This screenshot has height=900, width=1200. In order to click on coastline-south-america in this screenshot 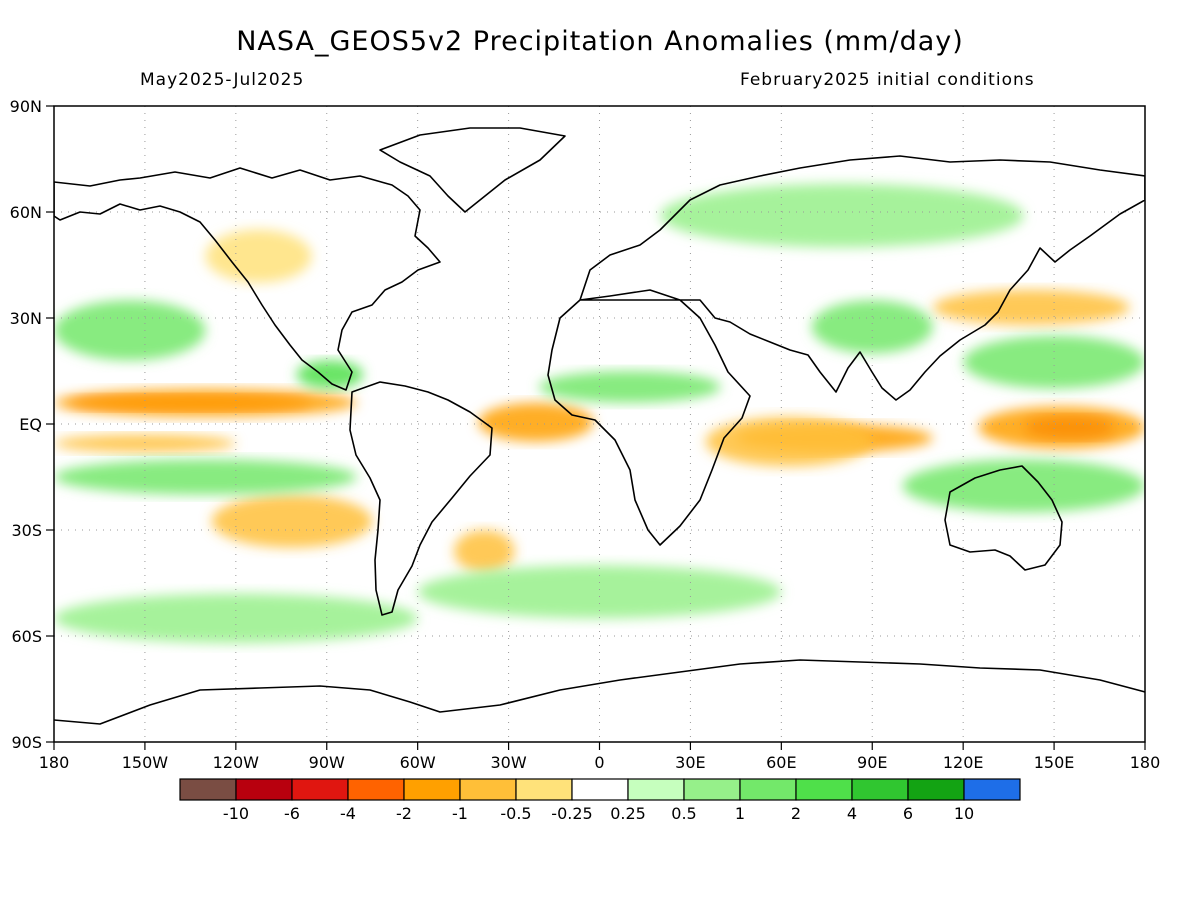, I will do `click(421, 498)`.